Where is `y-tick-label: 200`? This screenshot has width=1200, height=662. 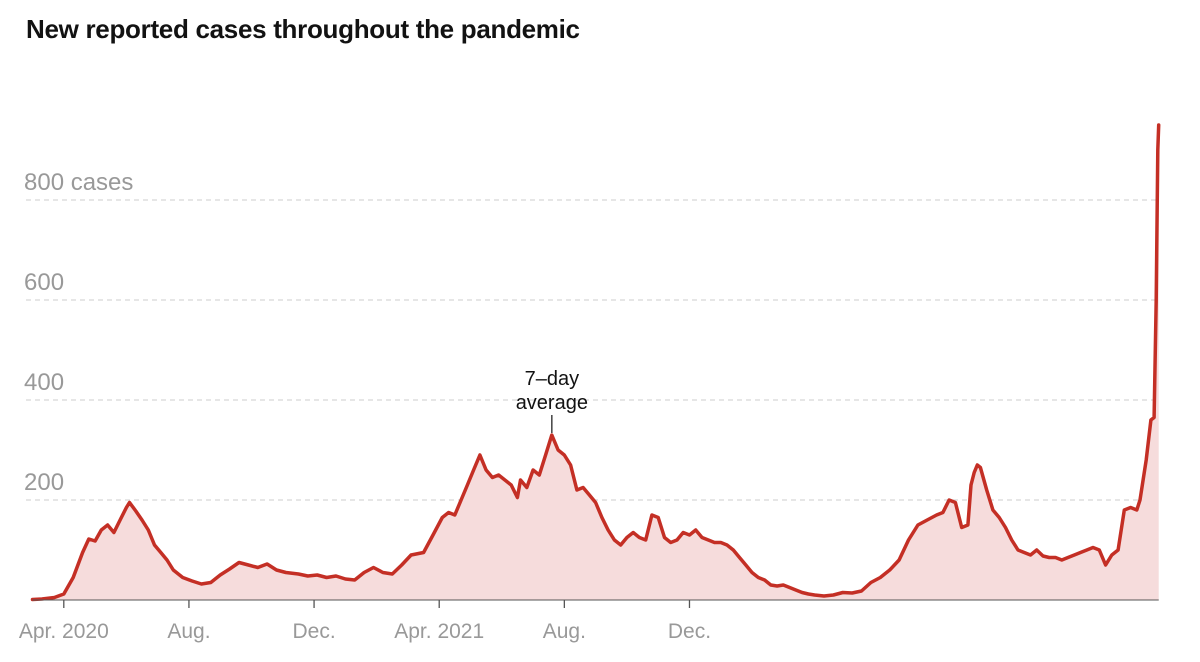
y-tick-label: 200 is located at coordinates (44, 482).